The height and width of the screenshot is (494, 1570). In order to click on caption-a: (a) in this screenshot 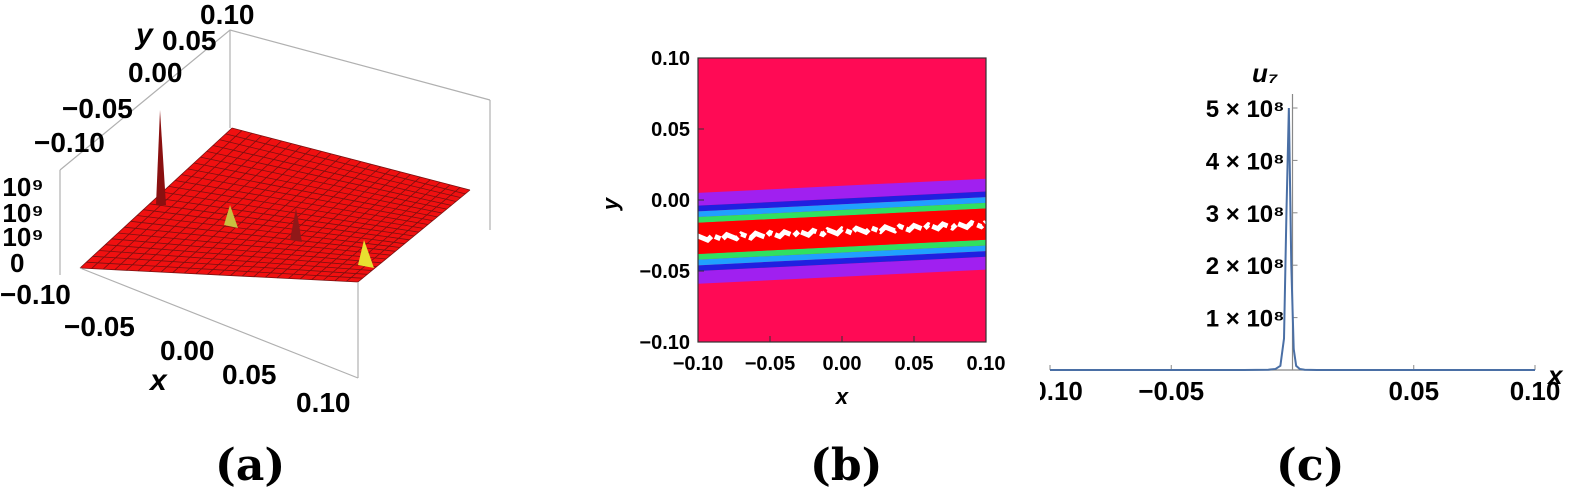, I will do `click(250, 465)`.